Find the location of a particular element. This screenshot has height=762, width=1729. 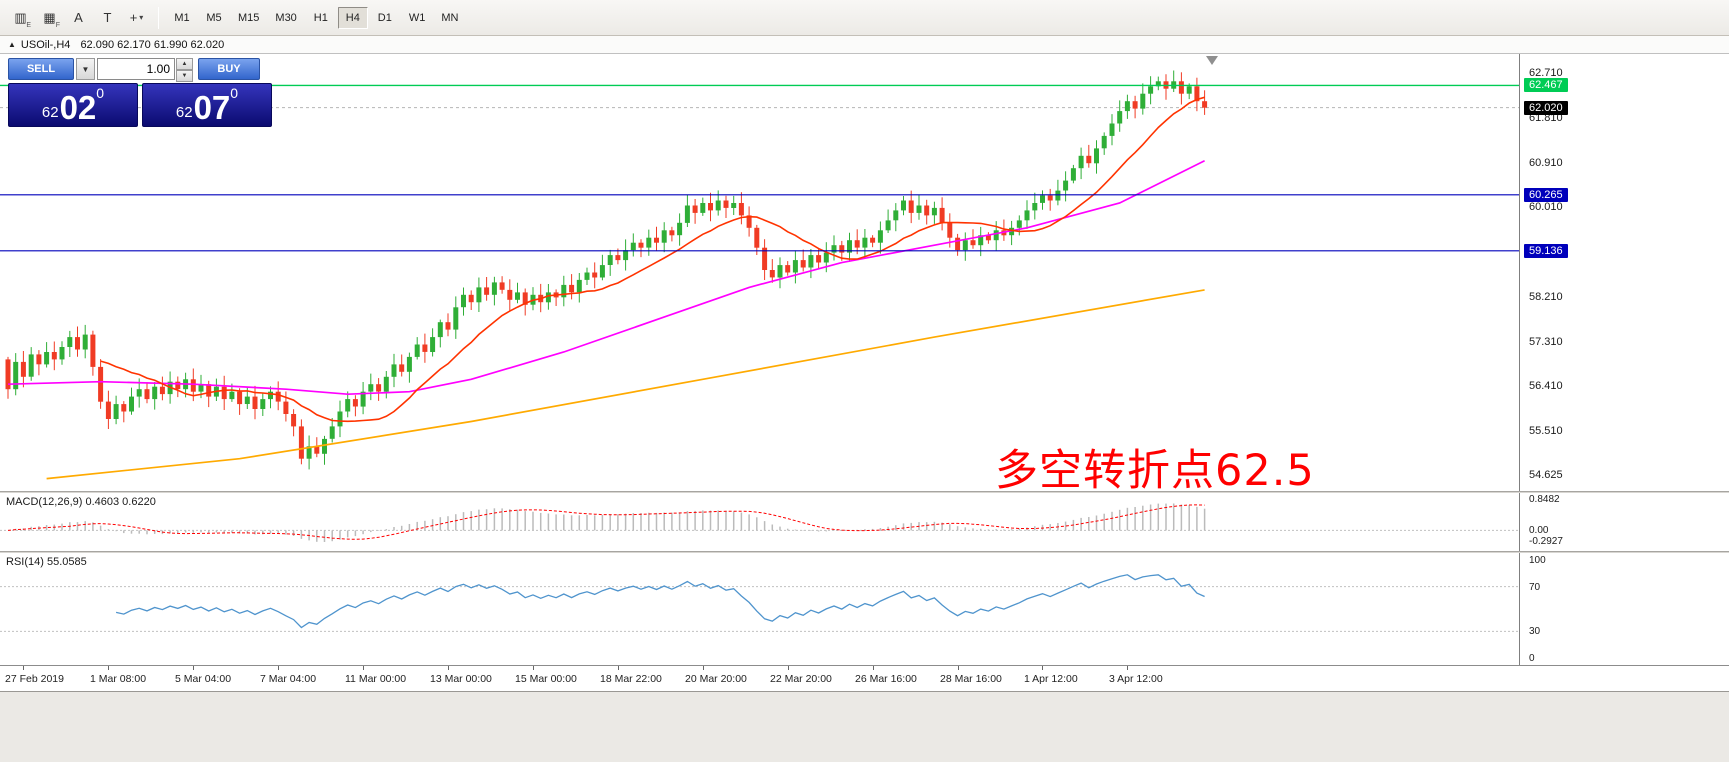

volume-stepper: ▲ ▼ is located at coordinates (184, 70).